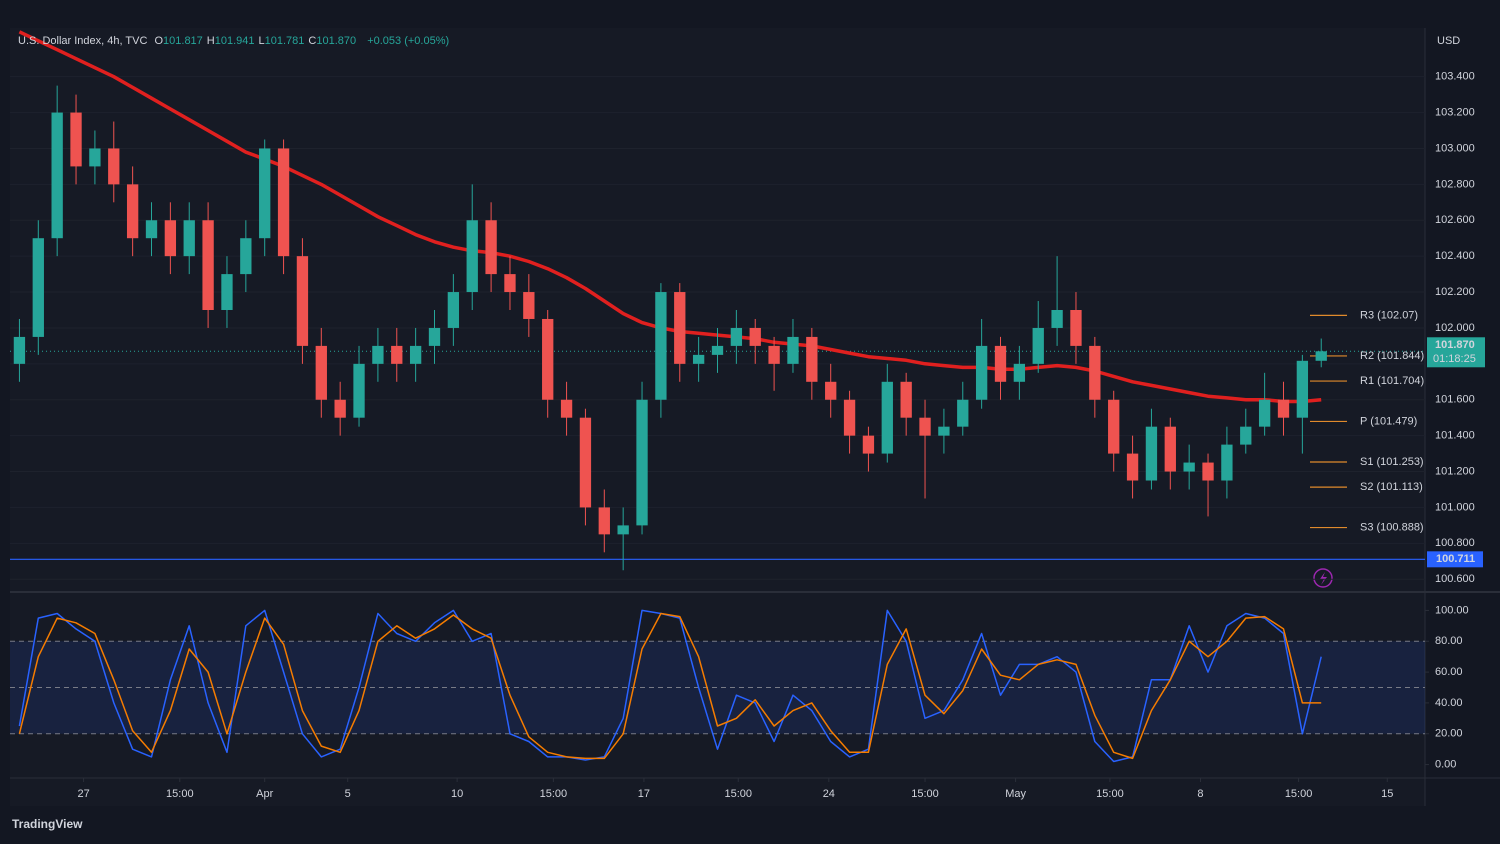 The width and height of the screenshot is (1500, 844). I want to click on ohlc-key: O, so click(159, 41).